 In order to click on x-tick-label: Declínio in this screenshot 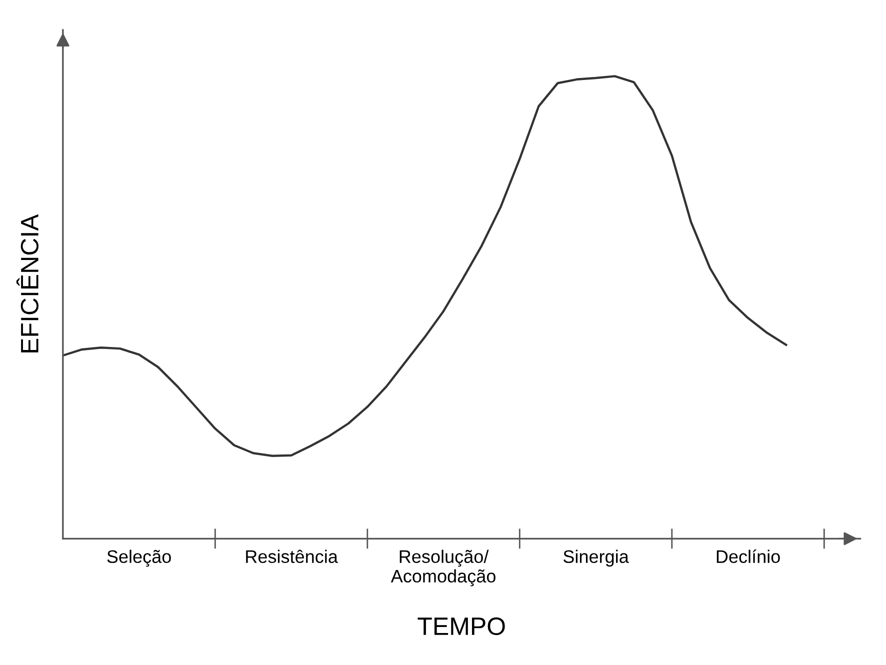, I will do `click(748, 557)`.